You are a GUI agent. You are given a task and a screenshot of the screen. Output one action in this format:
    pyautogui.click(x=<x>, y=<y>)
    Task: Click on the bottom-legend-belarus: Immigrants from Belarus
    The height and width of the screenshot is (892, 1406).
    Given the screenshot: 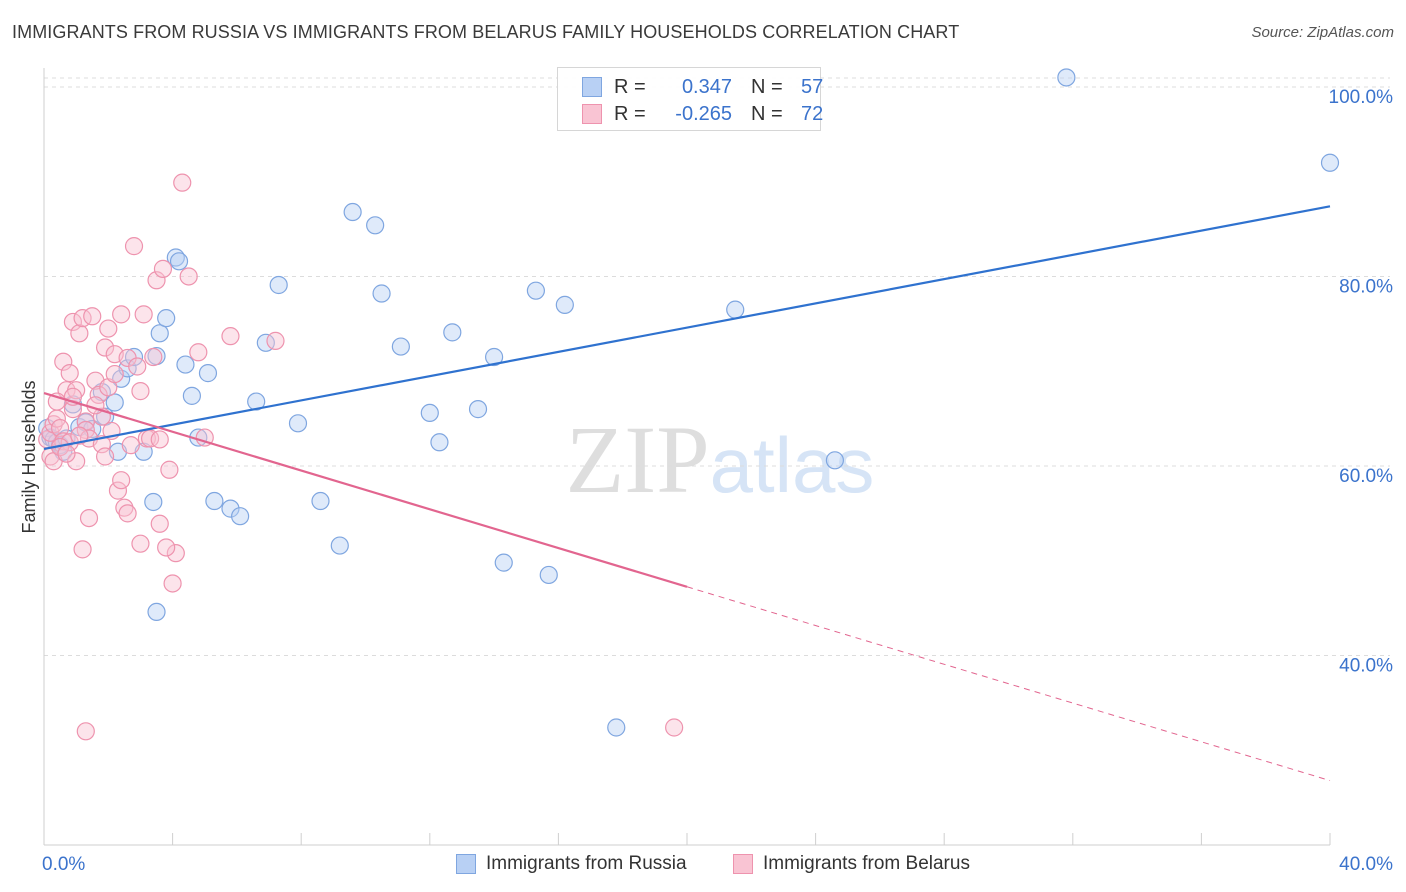 What is the action you would take?
    pyautogui.click(x=851, y=864)
    